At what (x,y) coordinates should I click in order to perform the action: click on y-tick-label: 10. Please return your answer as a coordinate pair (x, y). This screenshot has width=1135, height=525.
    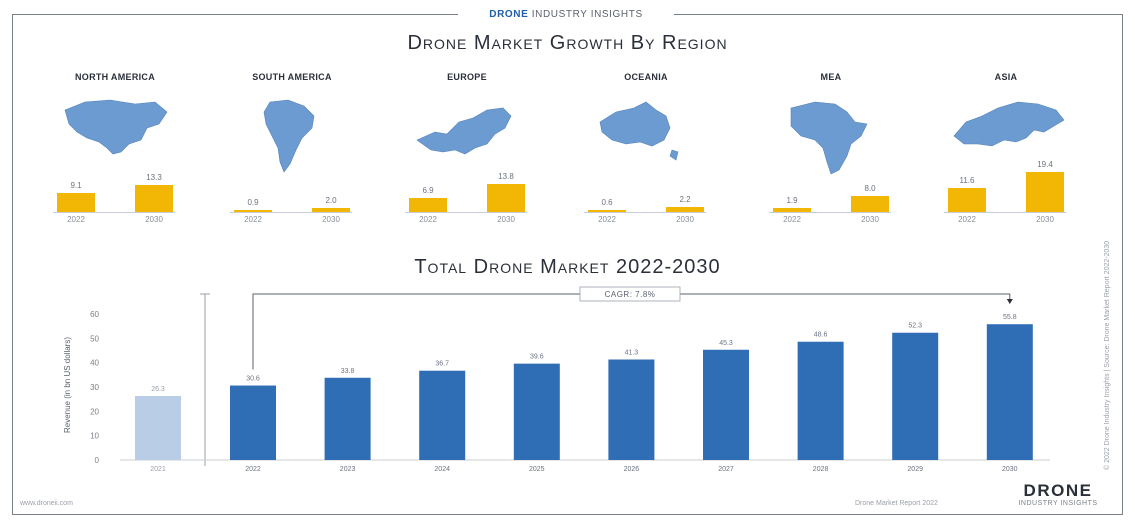
    Looking at the image, I should click on (94, 436).